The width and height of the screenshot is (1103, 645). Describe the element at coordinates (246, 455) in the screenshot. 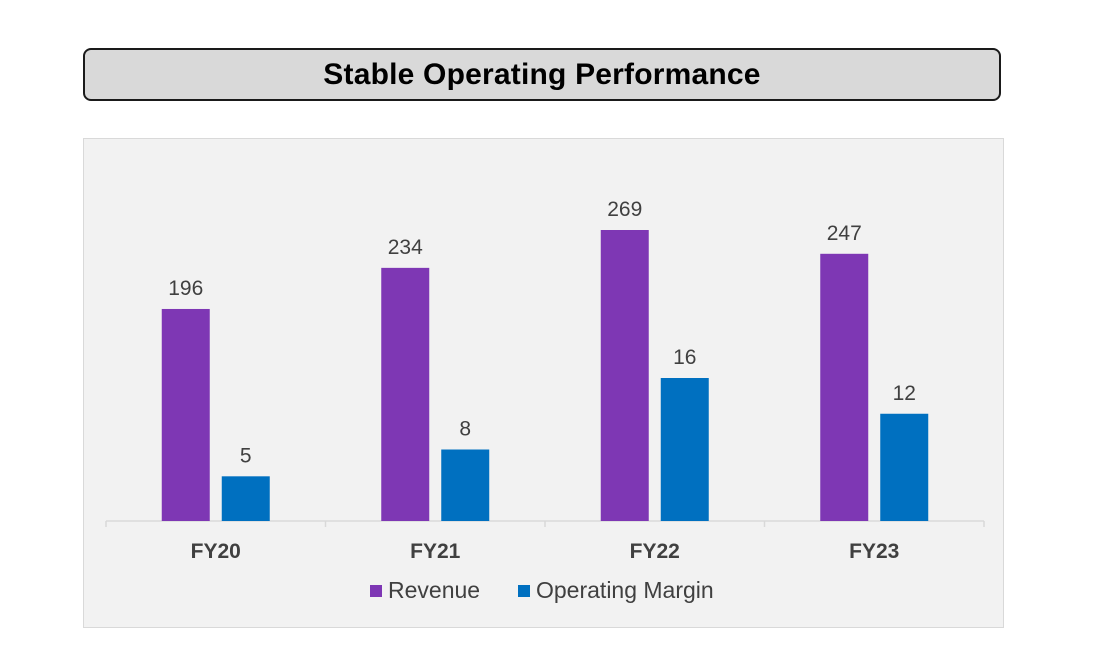

I see `data-label: 5` at that location.